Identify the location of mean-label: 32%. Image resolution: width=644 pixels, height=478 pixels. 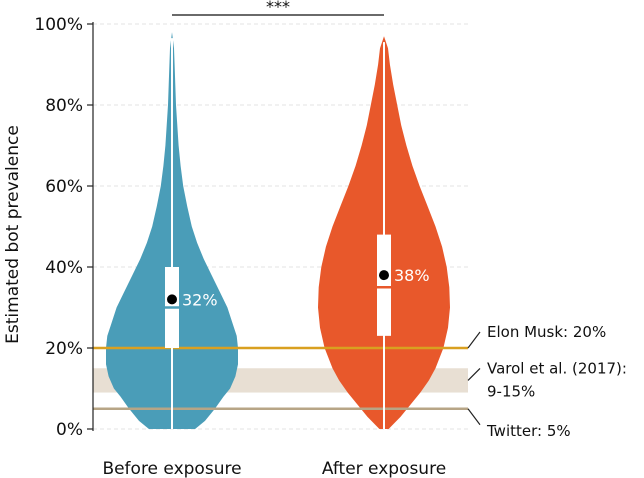
(200, 299).